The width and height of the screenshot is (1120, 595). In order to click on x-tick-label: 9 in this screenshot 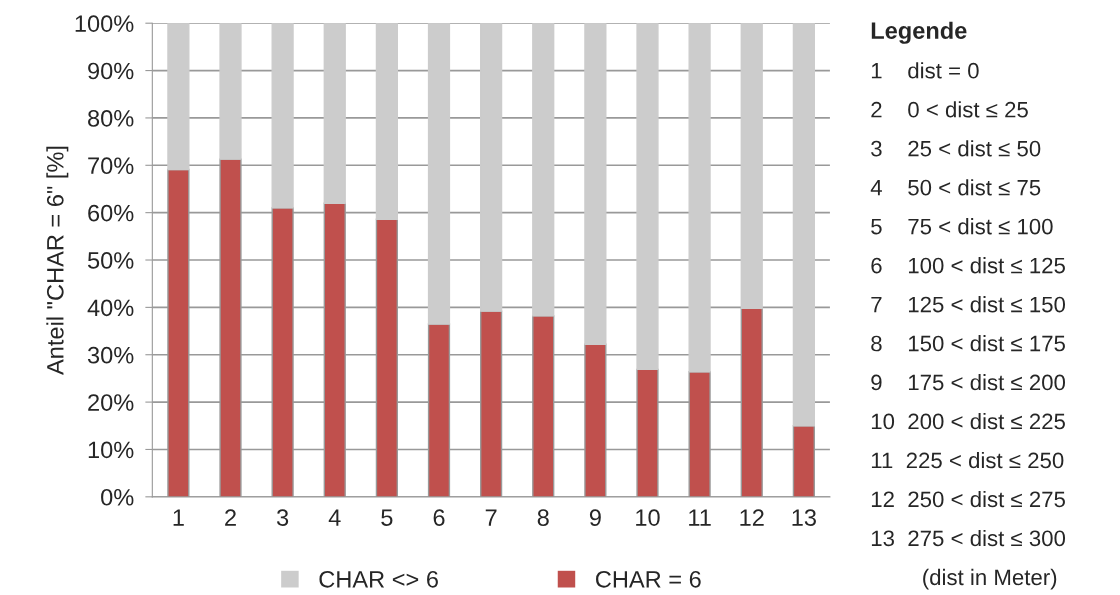, I will do `click(595, 517)`.